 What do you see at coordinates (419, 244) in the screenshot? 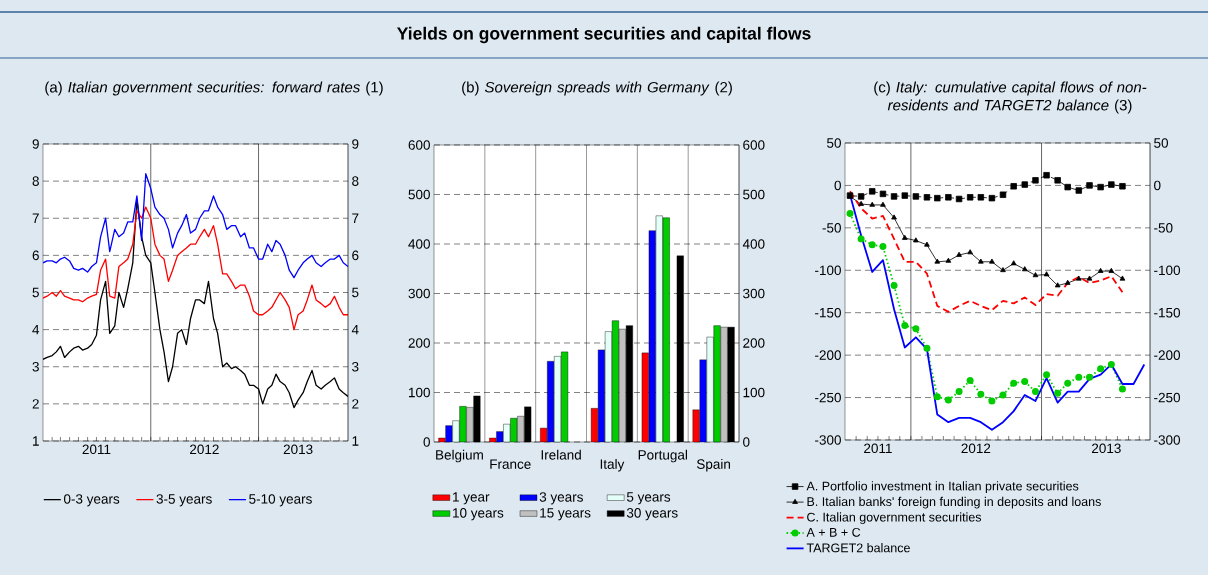
I see `y-tick-label: 400` at bounding box center [419, 244].